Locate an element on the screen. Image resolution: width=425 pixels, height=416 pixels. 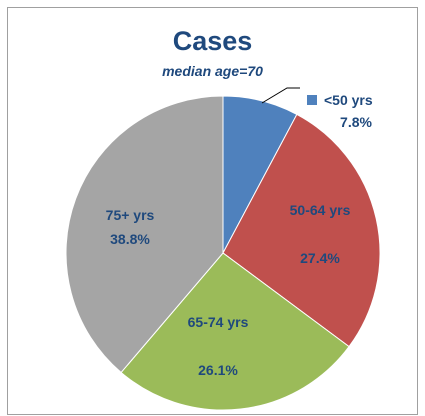
slice-label: 65-74 yrs is located at coordinates (218, 322).